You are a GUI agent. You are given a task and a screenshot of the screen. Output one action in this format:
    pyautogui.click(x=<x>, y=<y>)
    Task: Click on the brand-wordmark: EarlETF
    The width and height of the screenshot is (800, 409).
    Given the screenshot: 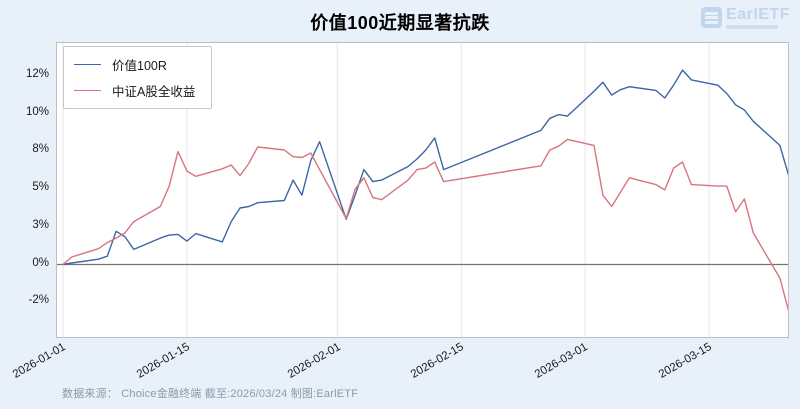 What is the action you would take?
    pyautogui.click(x=758, y=14)
    